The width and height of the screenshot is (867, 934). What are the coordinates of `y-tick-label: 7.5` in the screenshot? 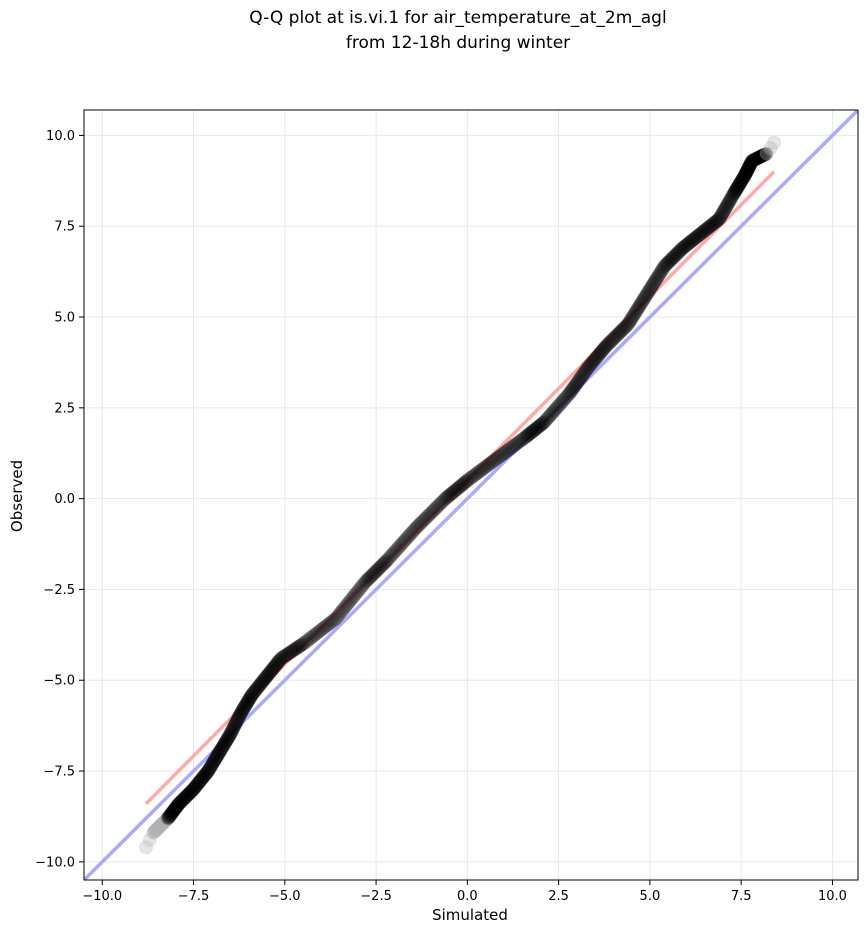 It's located at (64, 227).